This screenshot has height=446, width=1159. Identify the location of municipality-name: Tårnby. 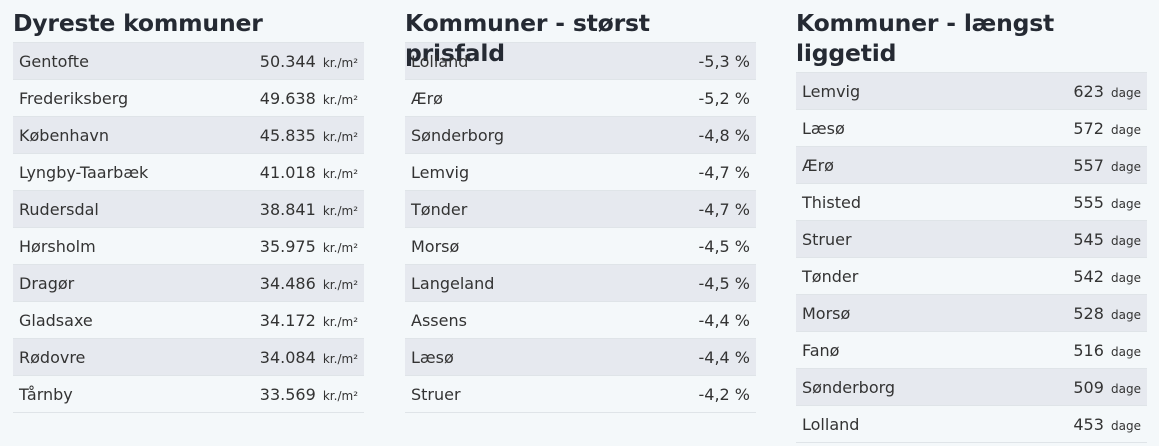
(46, 394).